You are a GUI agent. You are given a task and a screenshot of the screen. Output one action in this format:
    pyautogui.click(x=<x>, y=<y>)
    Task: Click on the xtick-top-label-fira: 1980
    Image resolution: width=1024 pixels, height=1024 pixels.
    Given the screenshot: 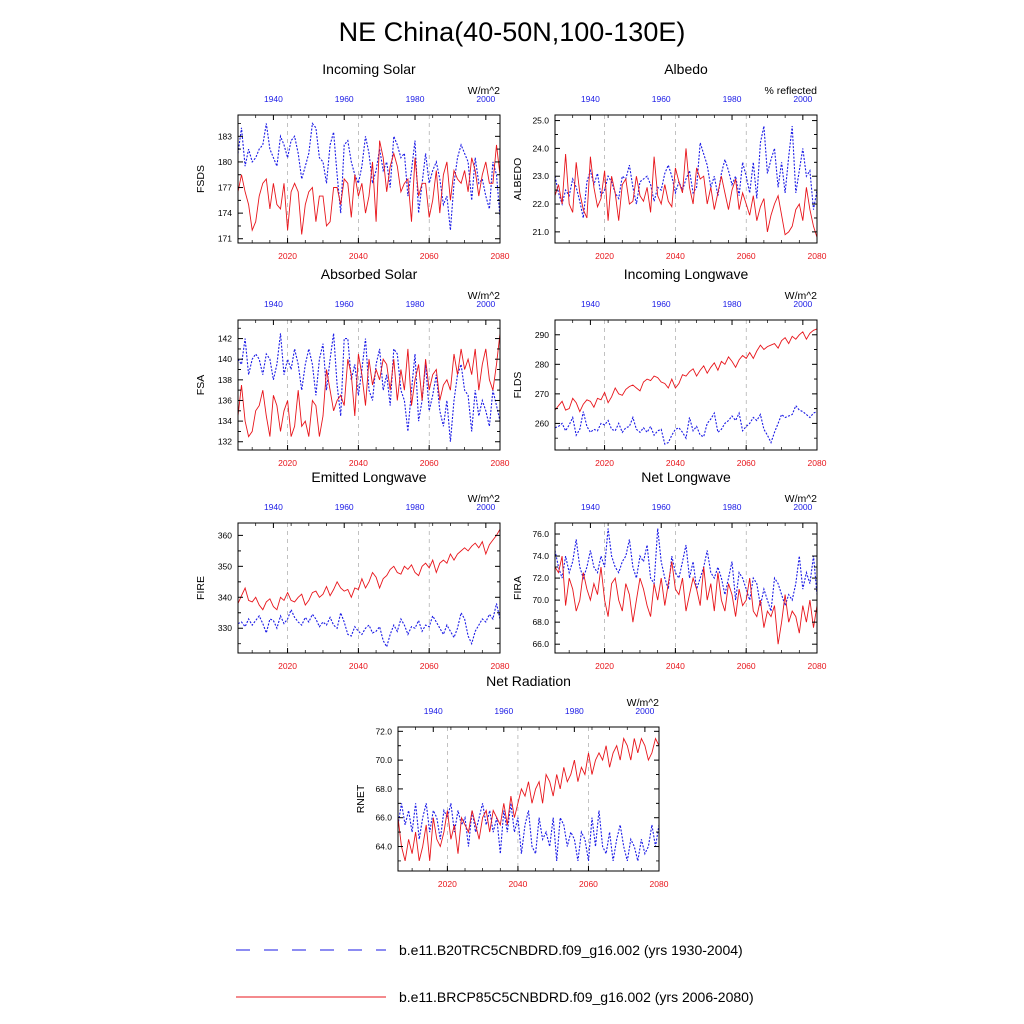 What is the action you would take?
    pyautogui.click(x=732, y=507)
    